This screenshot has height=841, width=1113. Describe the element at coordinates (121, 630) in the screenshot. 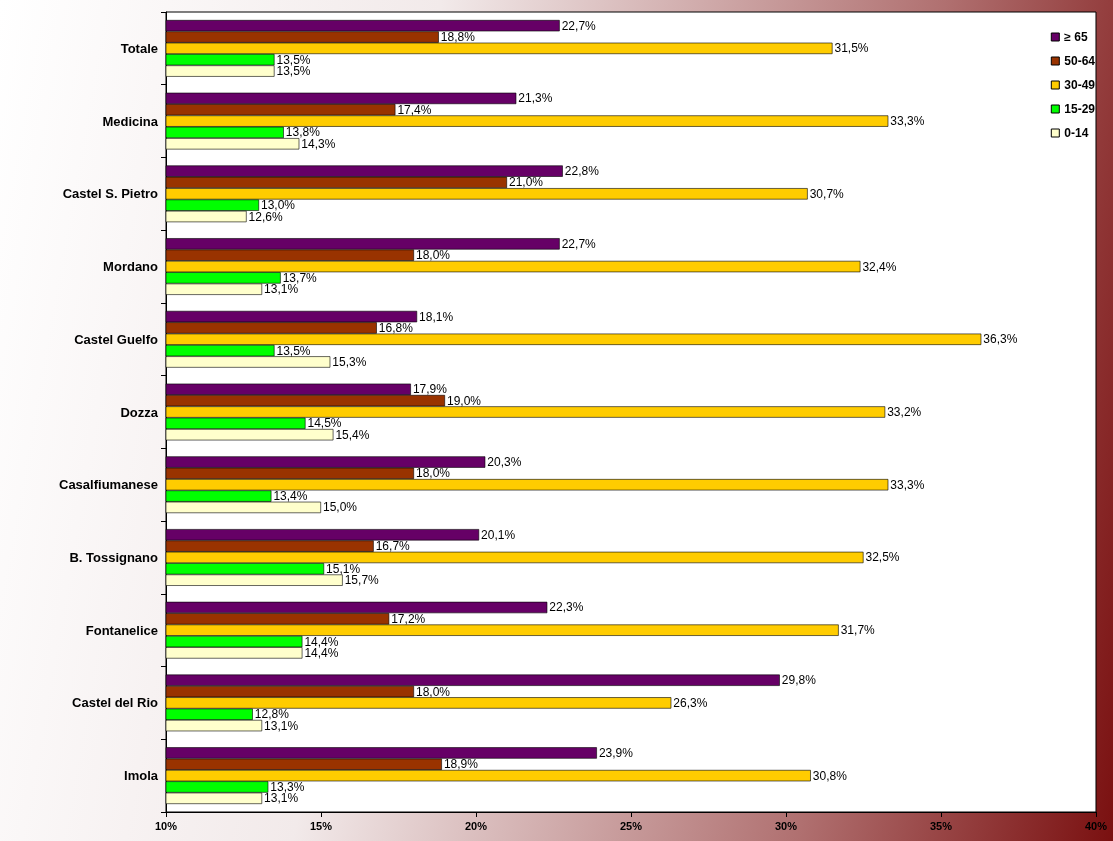

I see `y-tick-label: Fontanelice` at that location.